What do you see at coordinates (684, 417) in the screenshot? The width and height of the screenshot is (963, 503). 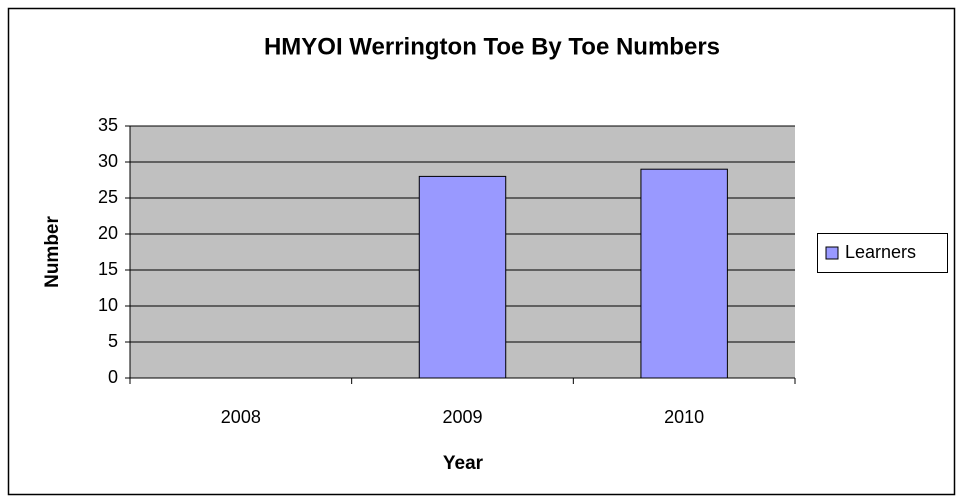 I see `x-tick-label: 2010` at bounding box center [684, 417].